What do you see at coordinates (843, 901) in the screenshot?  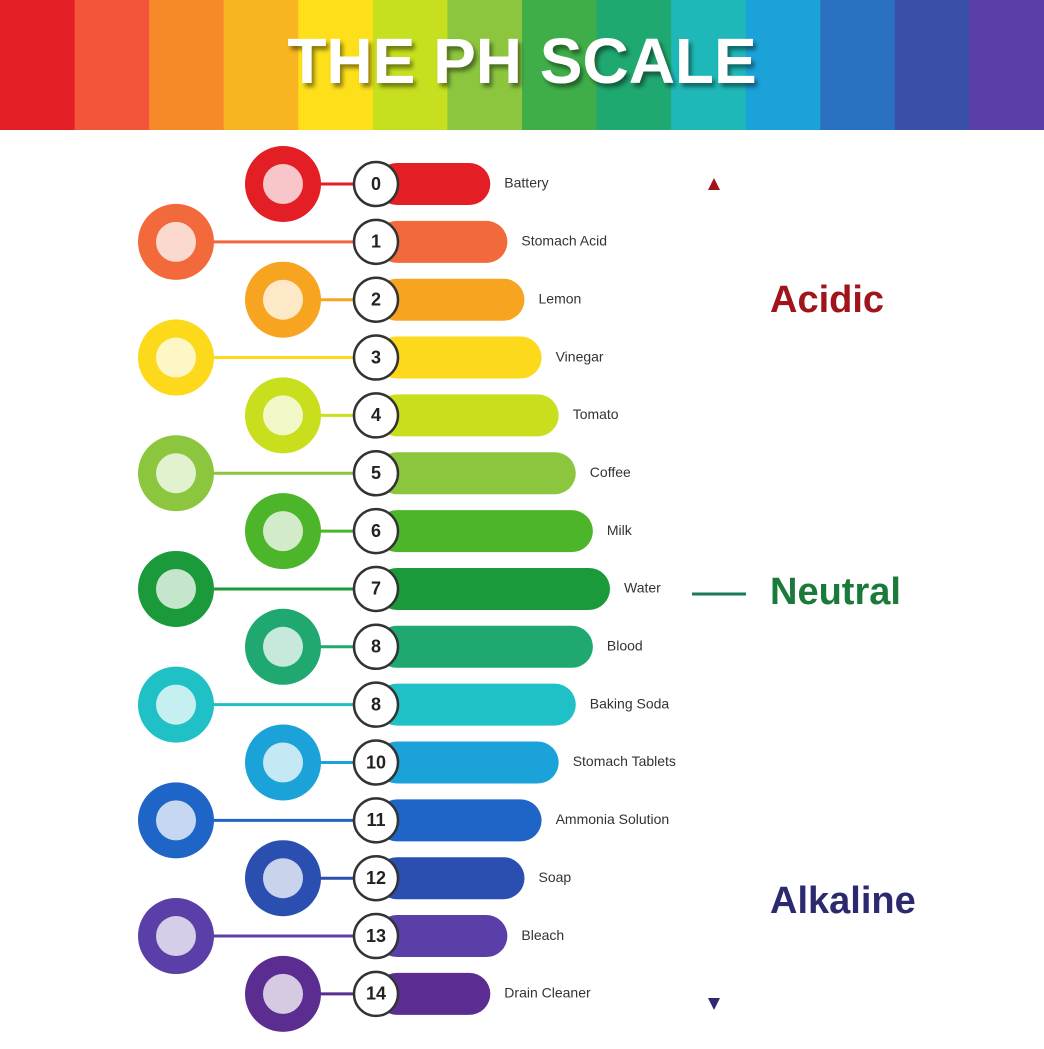 I see `alkaline-label: Alkaline` at bounding box center [843, 901].